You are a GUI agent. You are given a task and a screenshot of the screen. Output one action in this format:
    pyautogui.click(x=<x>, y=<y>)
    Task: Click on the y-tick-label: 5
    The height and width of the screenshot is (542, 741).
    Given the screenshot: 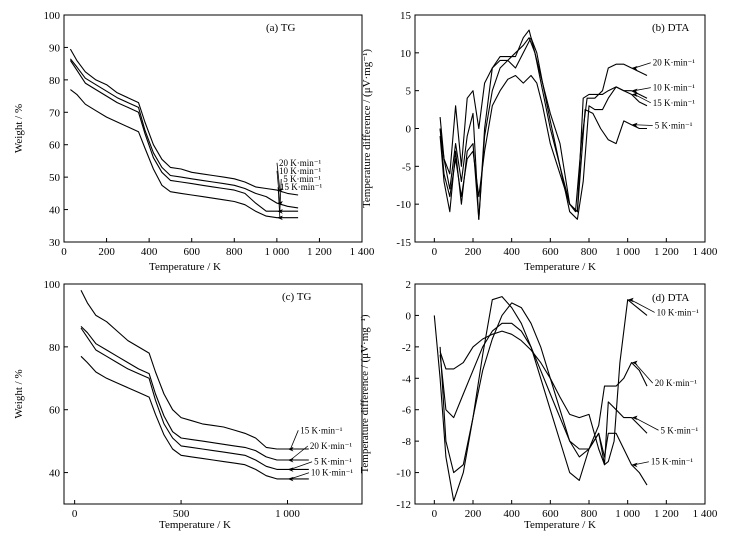 What is the action you would take?
    pyautogui.click(x=409, y=92)
    